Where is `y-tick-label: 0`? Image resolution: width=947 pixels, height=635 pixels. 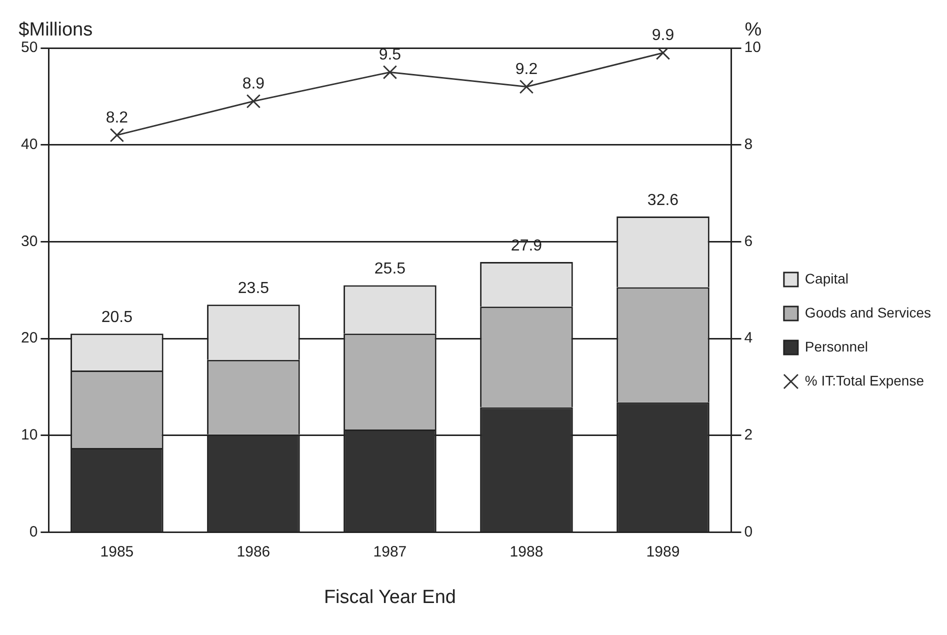
y-tick-label: 0 is located at coordinates (33, 531).